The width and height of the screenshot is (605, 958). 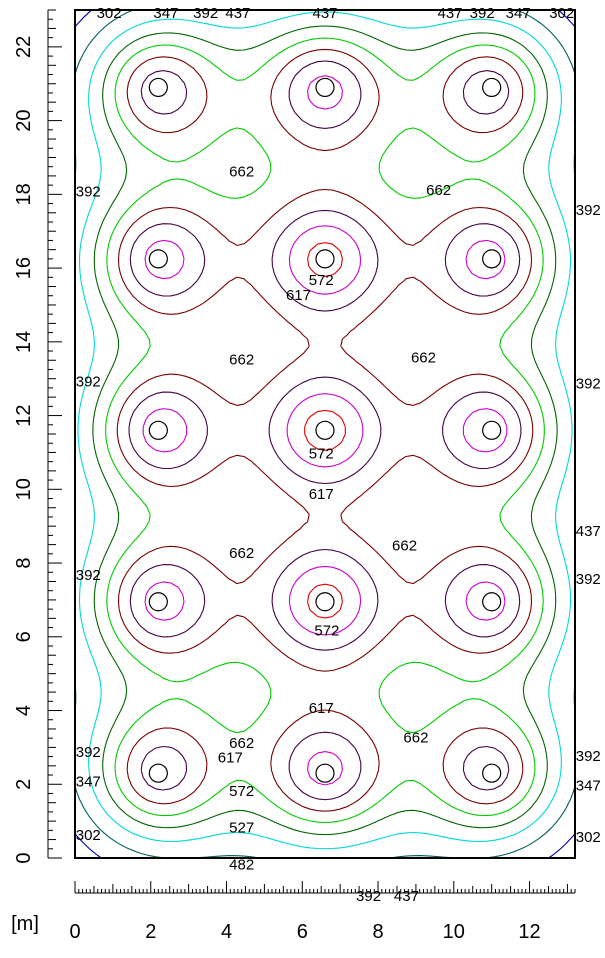 I want to click on y-tick-label: 4, so click(x=24, y=710).